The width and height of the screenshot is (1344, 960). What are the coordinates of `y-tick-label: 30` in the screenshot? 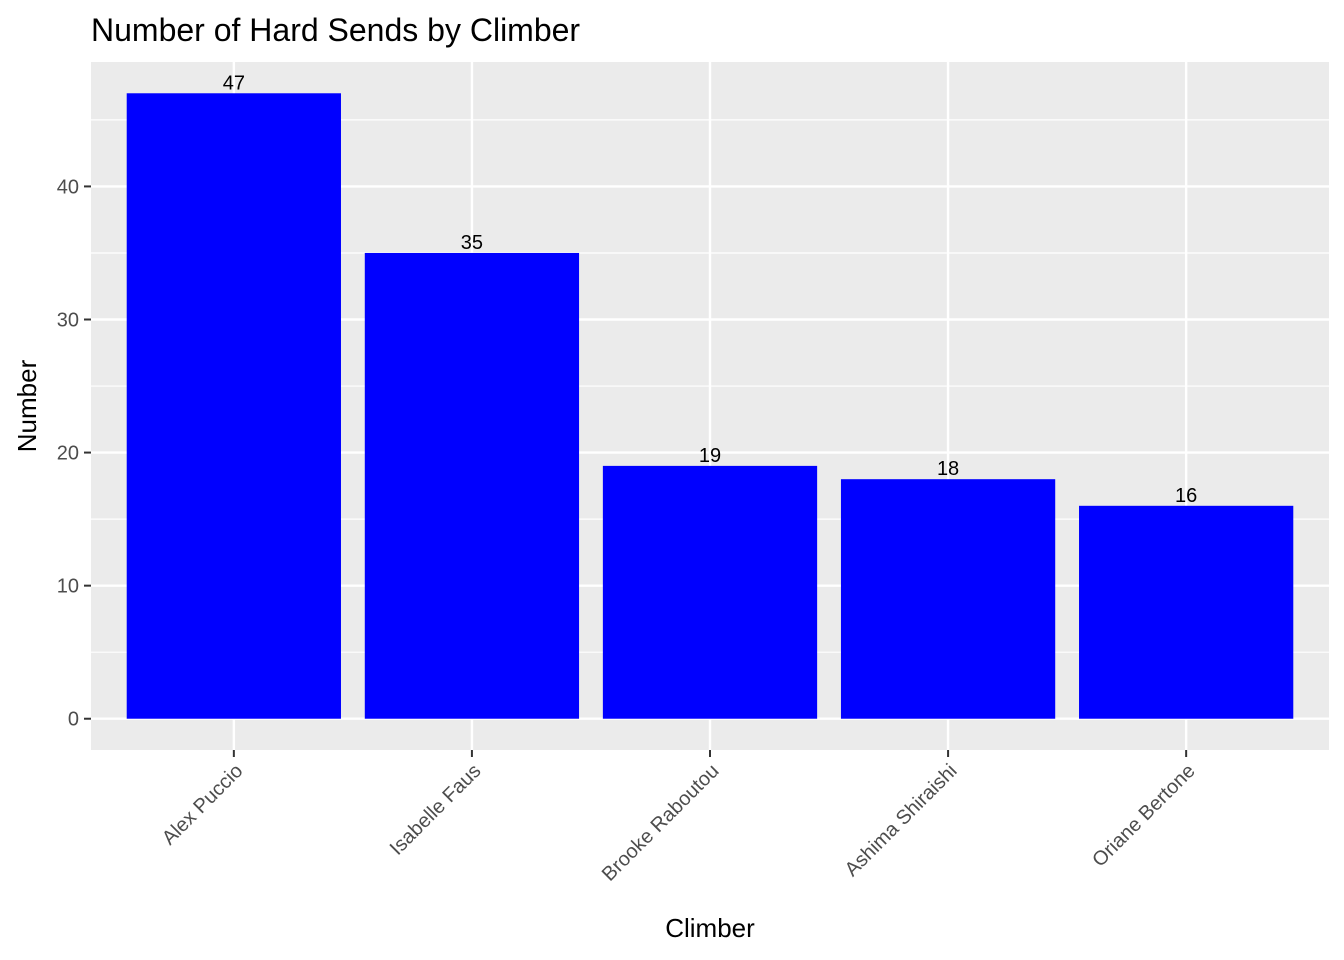 It's located at (68, 321).